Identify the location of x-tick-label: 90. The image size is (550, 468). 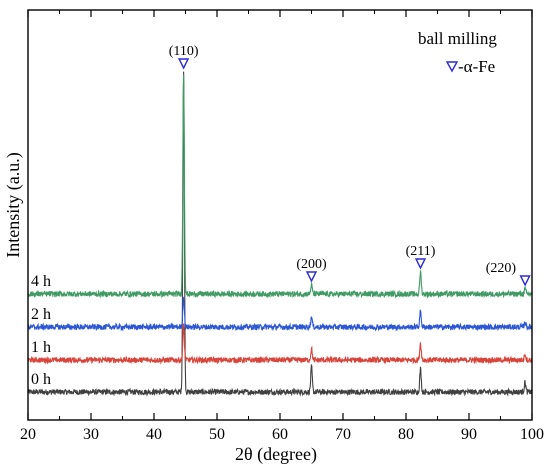
(469, 434).